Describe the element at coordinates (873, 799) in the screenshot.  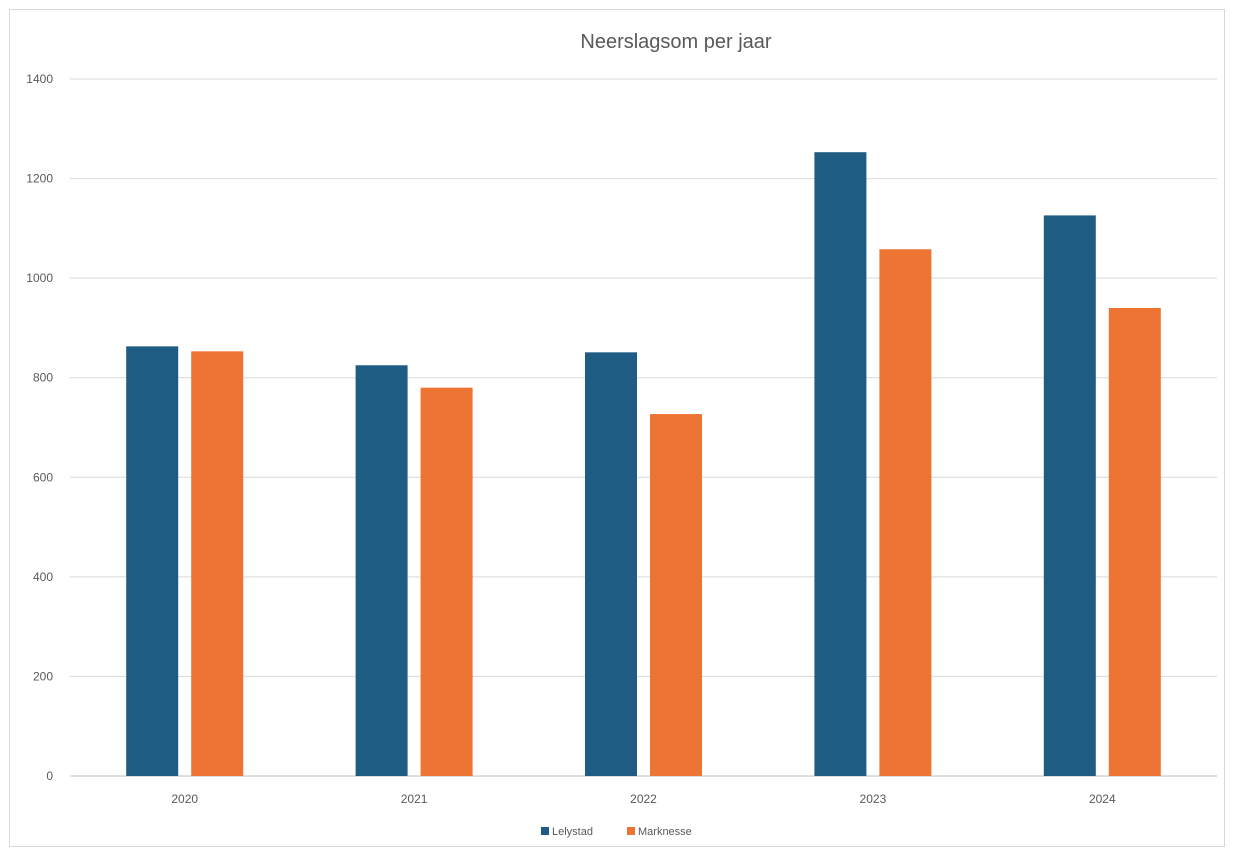
I see `x-tick-label: 2023` at that location.